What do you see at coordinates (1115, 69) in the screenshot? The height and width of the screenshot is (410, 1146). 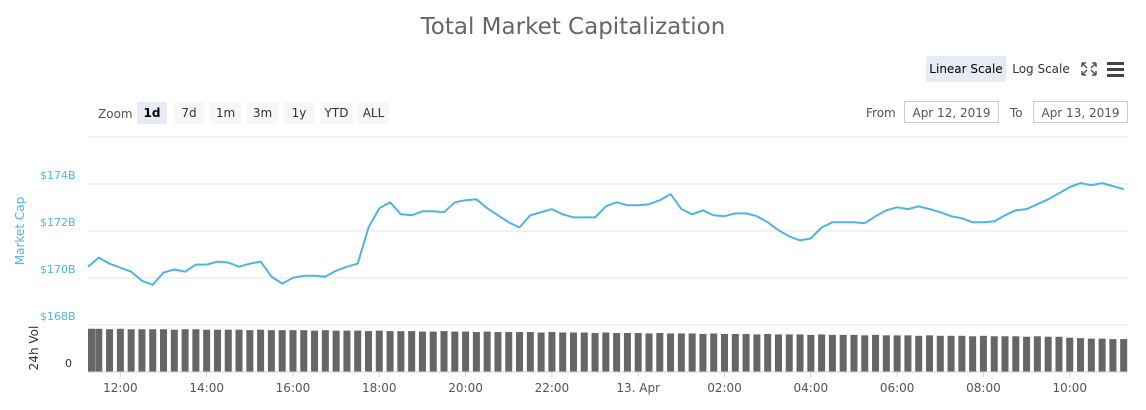 I see `menu-icon` at bounding box center [1115, 69].